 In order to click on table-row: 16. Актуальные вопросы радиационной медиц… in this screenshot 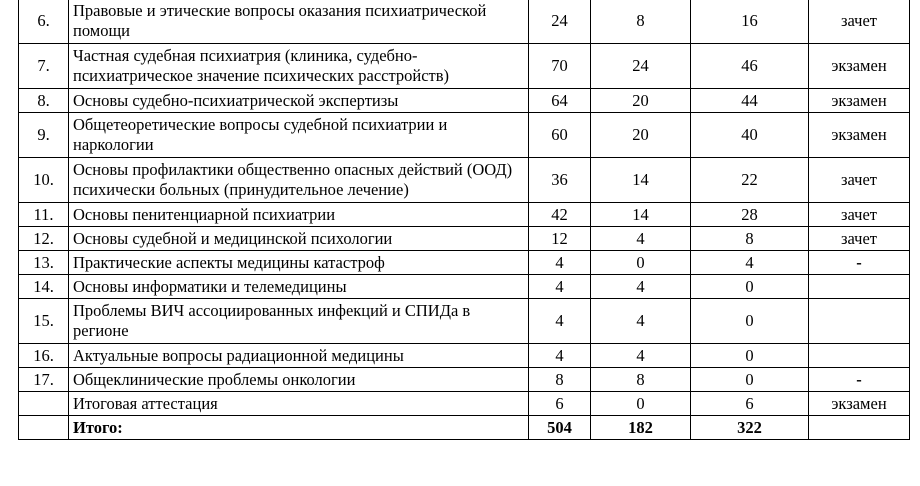, I will do `click(464, 355)`.